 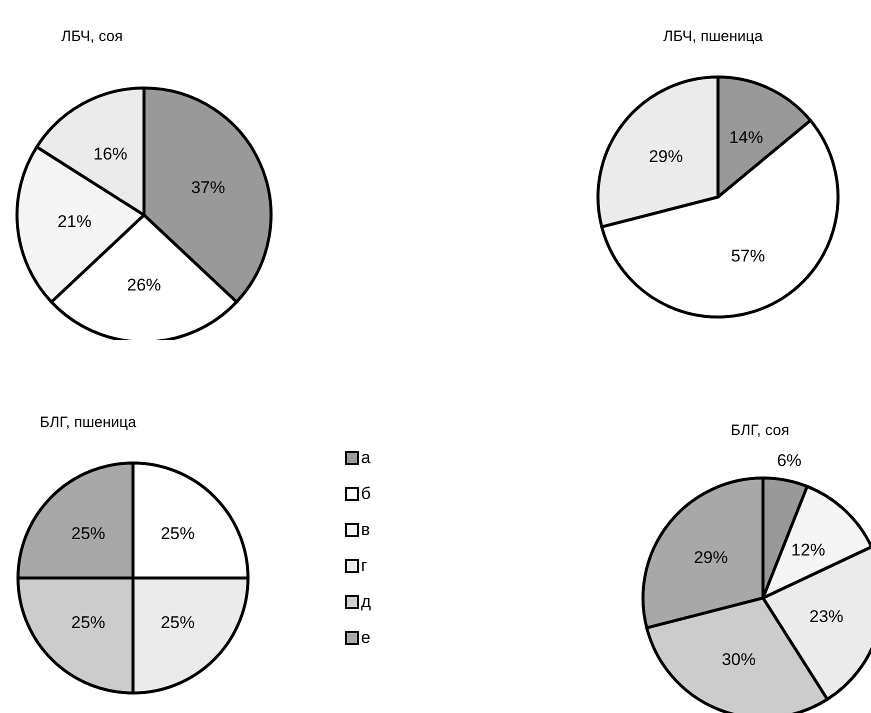 I want to click on category-label: б, so click(x=366, y=494).